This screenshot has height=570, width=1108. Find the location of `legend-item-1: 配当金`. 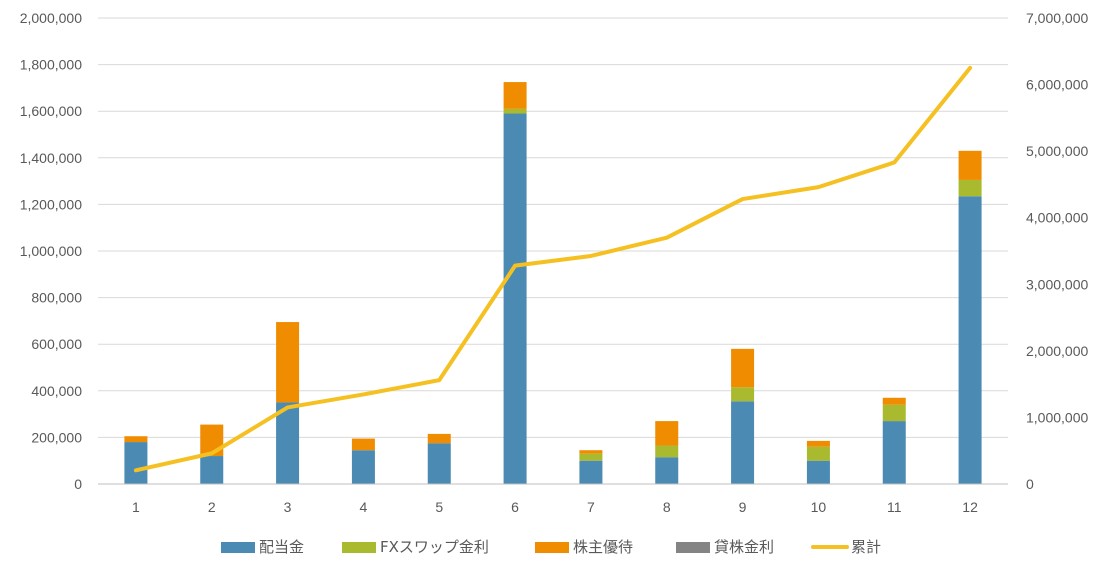

legend-item-1: 配当金 is located at coordinates (262, 547).